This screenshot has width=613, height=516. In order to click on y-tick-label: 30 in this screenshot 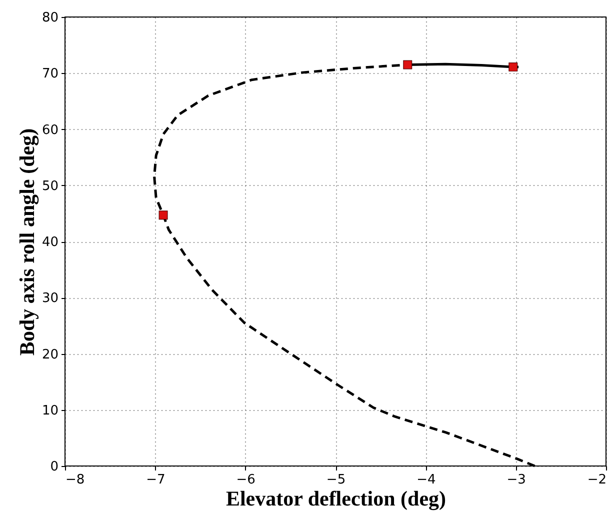, I will do `click(50, 298)`.